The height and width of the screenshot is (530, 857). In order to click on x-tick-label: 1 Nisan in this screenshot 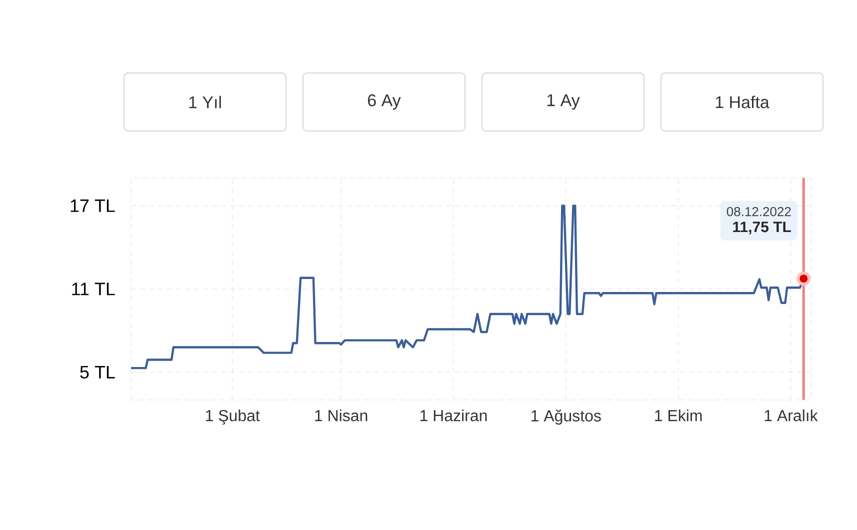, I will do `click(341, 416)`.